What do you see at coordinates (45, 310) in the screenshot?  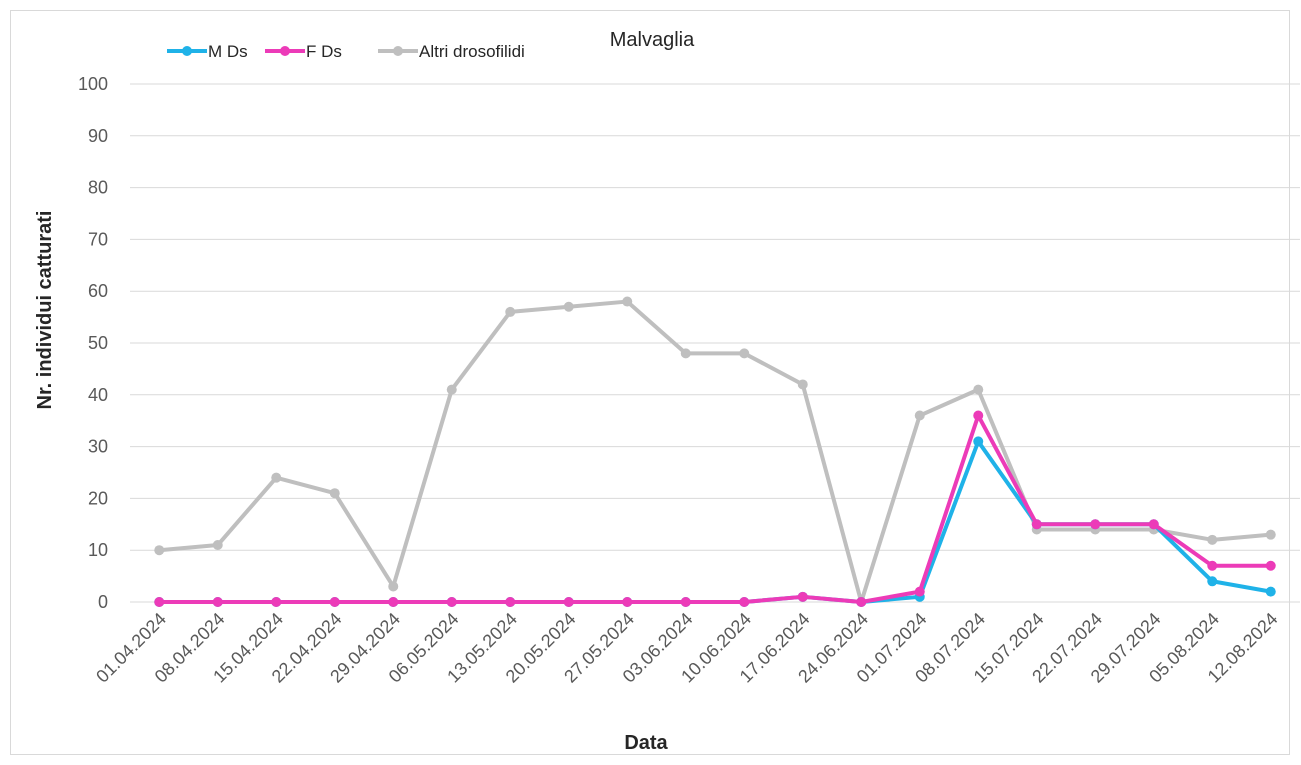 I see `y-axis-title: Nr. individui catturati` at bounding box center [45, 310].